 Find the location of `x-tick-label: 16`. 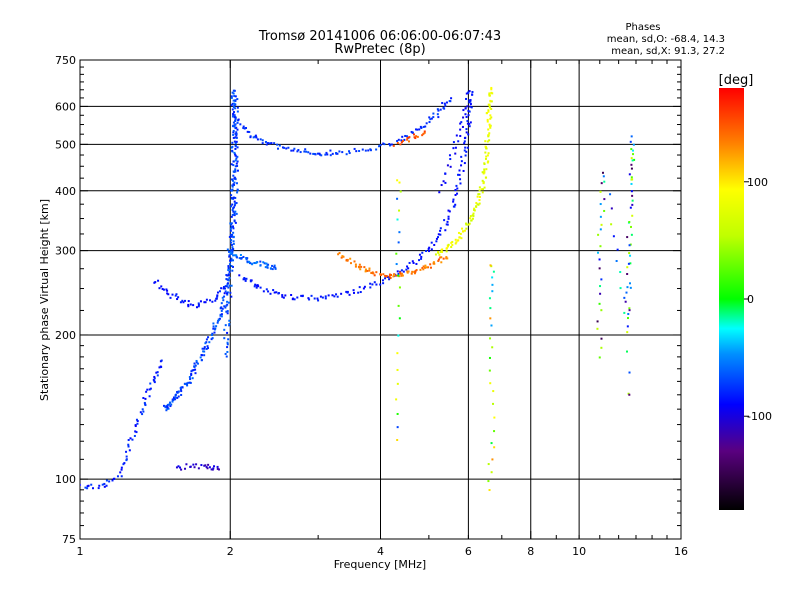

x-tick-label: 16 is located at coordinates (681, 551).